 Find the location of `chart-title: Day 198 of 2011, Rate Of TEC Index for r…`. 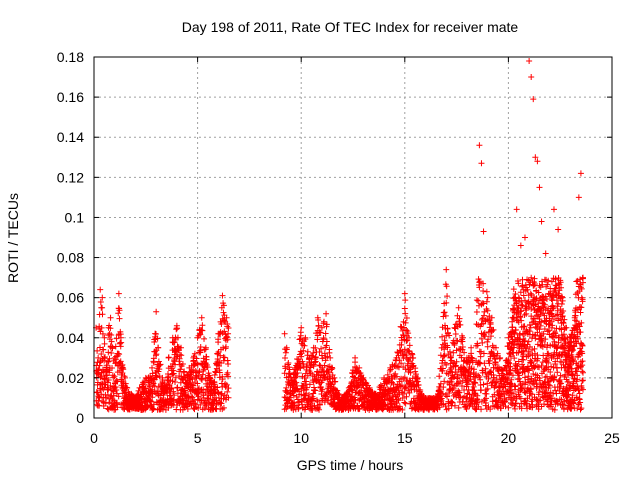

chart-title: Day 198 of 2011, Rate Of TEC Index for r… is located at coordinates (350, 27).